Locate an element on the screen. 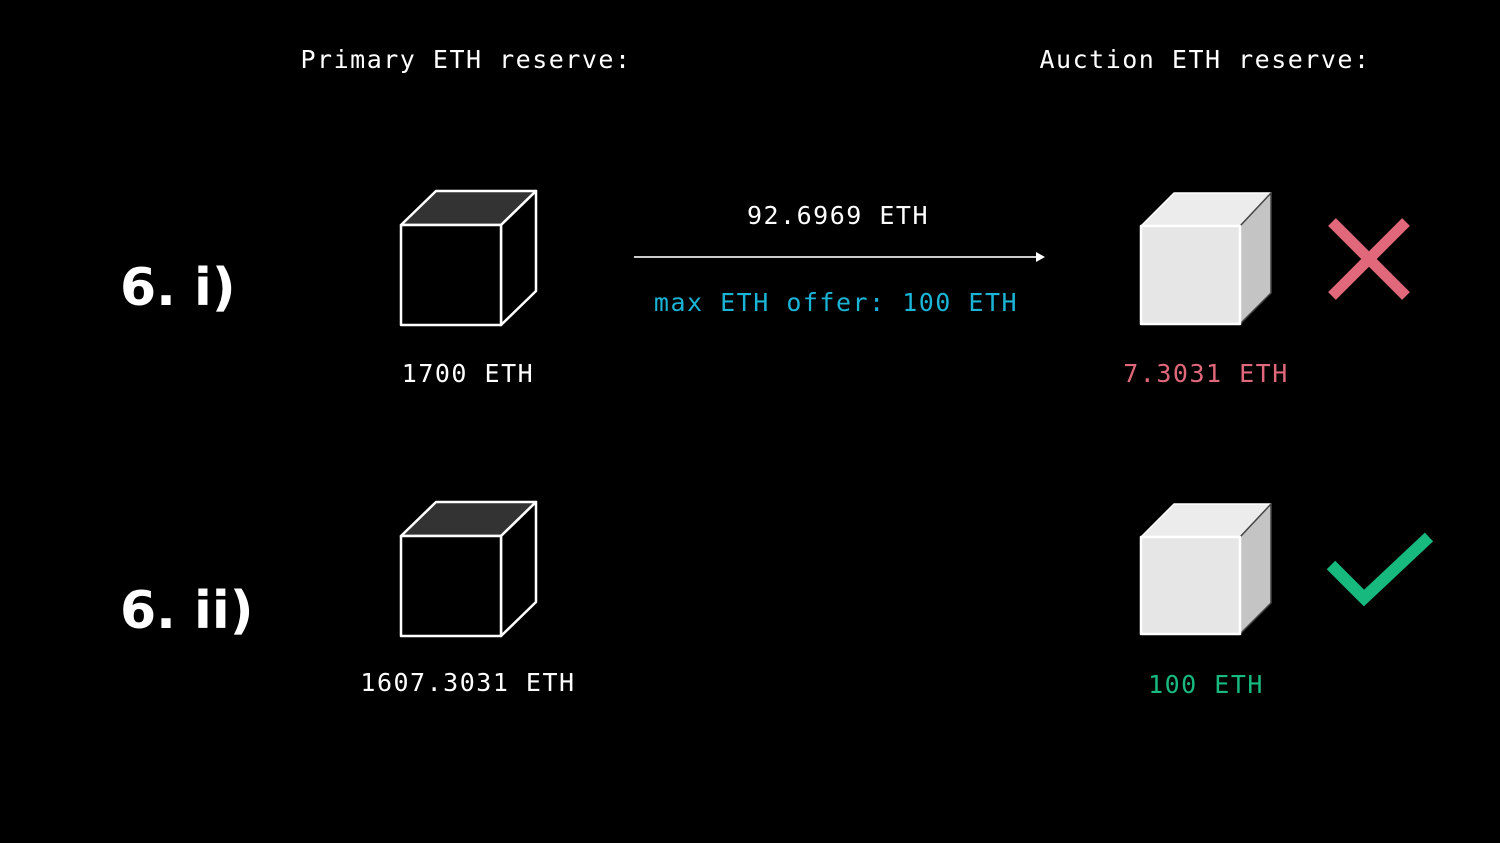 The height and width of the screenshot is (843, 1500). step-label-1: 6. i) is located at coordinates (178, 288).